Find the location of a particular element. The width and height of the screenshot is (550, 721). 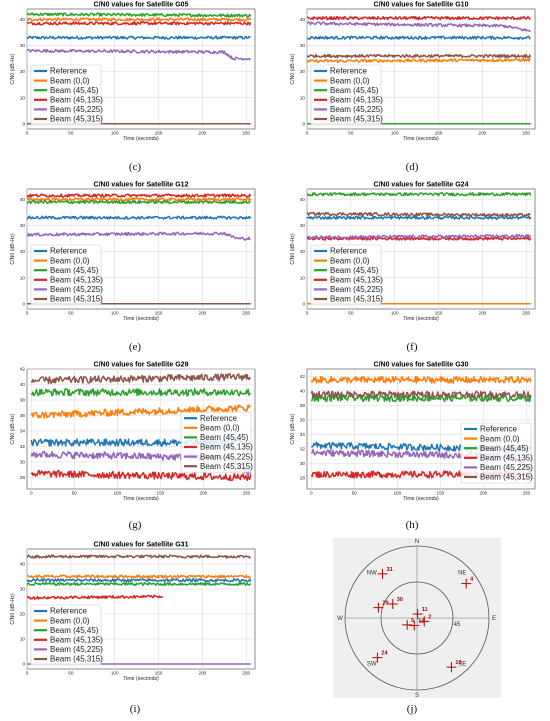

x-tick-label: 150 is located at coordinates (159, 673).